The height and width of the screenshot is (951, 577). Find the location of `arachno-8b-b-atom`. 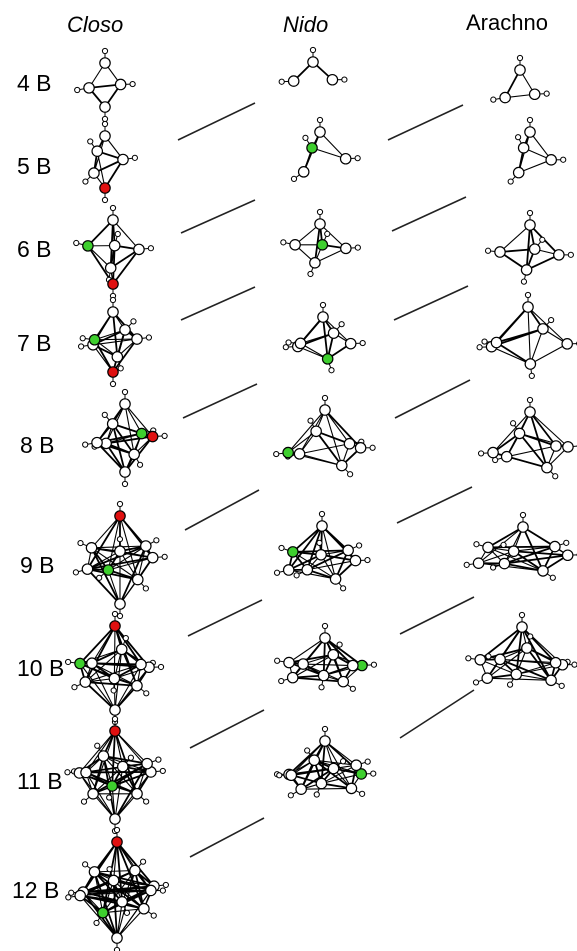

arachno-8b-b-atom is located at coordinates (556, 446).